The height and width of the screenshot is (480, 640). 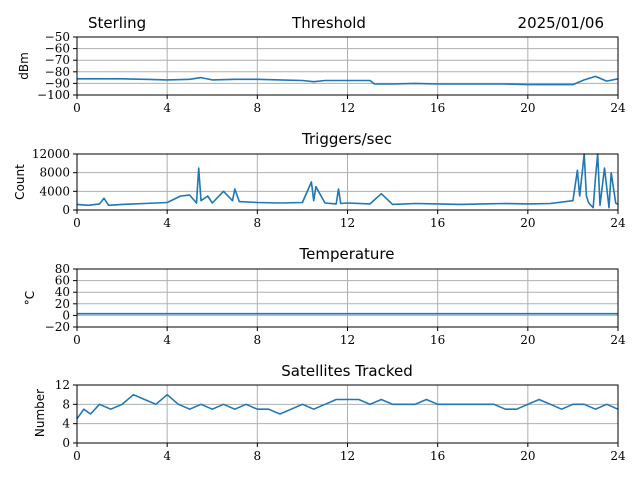 I want to click on threshold-title: Threshold, so click(x=328, y=23).